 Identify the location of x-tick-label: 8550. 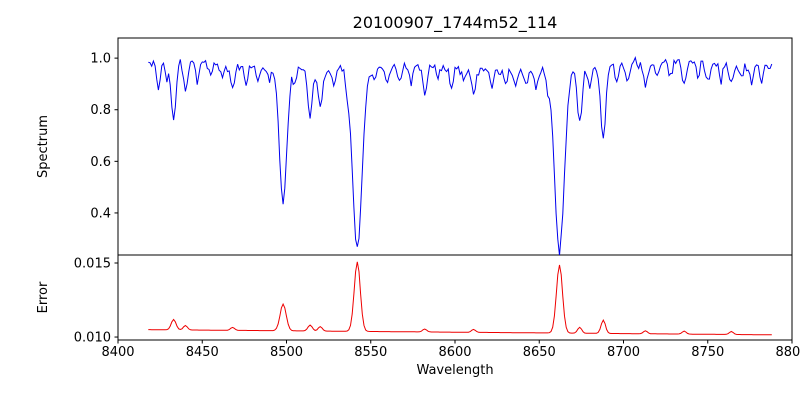
(370, 352).